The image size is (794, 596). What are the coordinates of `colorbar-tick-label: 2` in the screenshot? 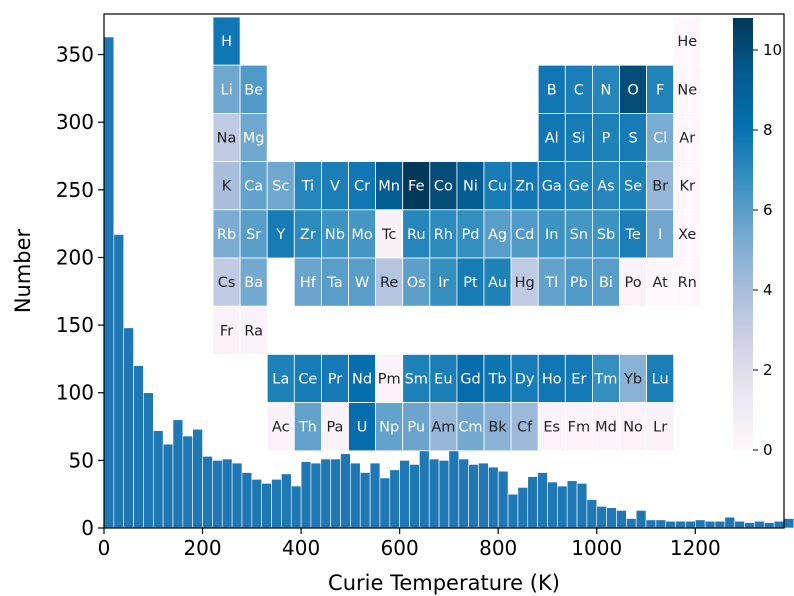 It's located at (768, 370).